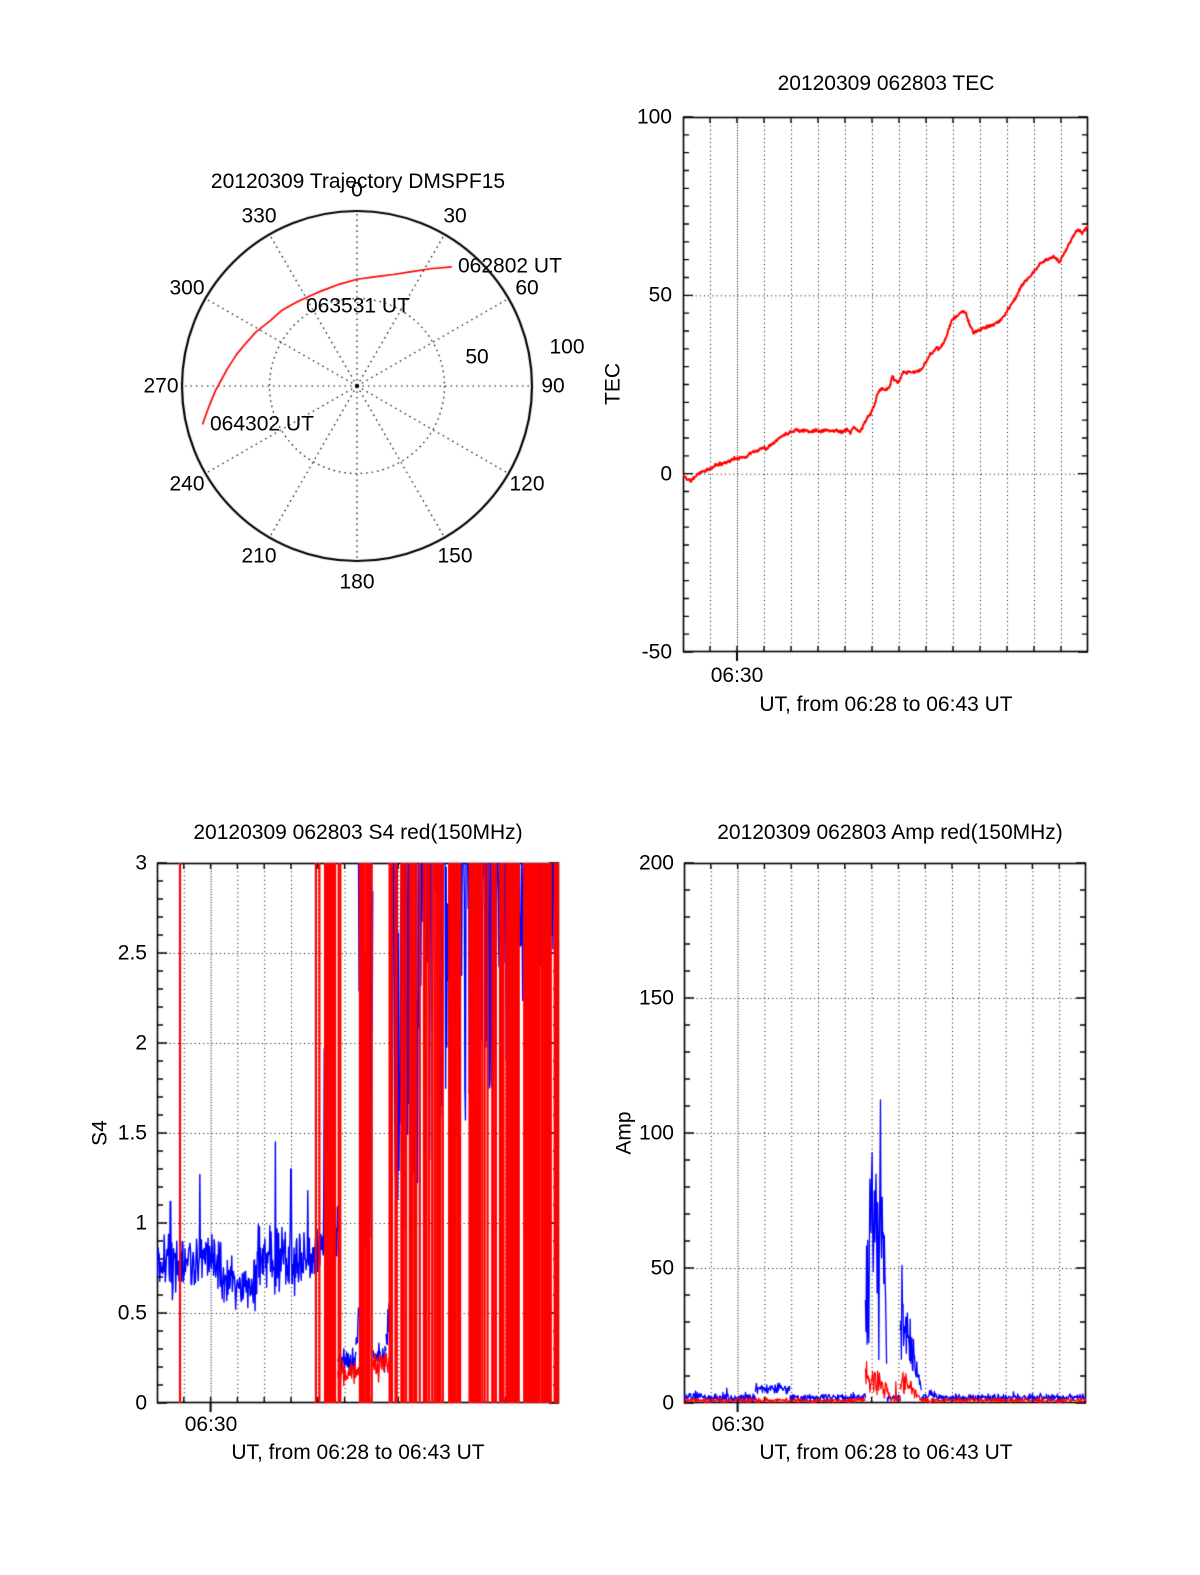 Image resolution: width=1200 pixels, height=1575 pixels. What do you see at coordinates (161, 386) in the screenshot?
I see `azimuth-tick-270: 270` at bounding box center [161, 386].